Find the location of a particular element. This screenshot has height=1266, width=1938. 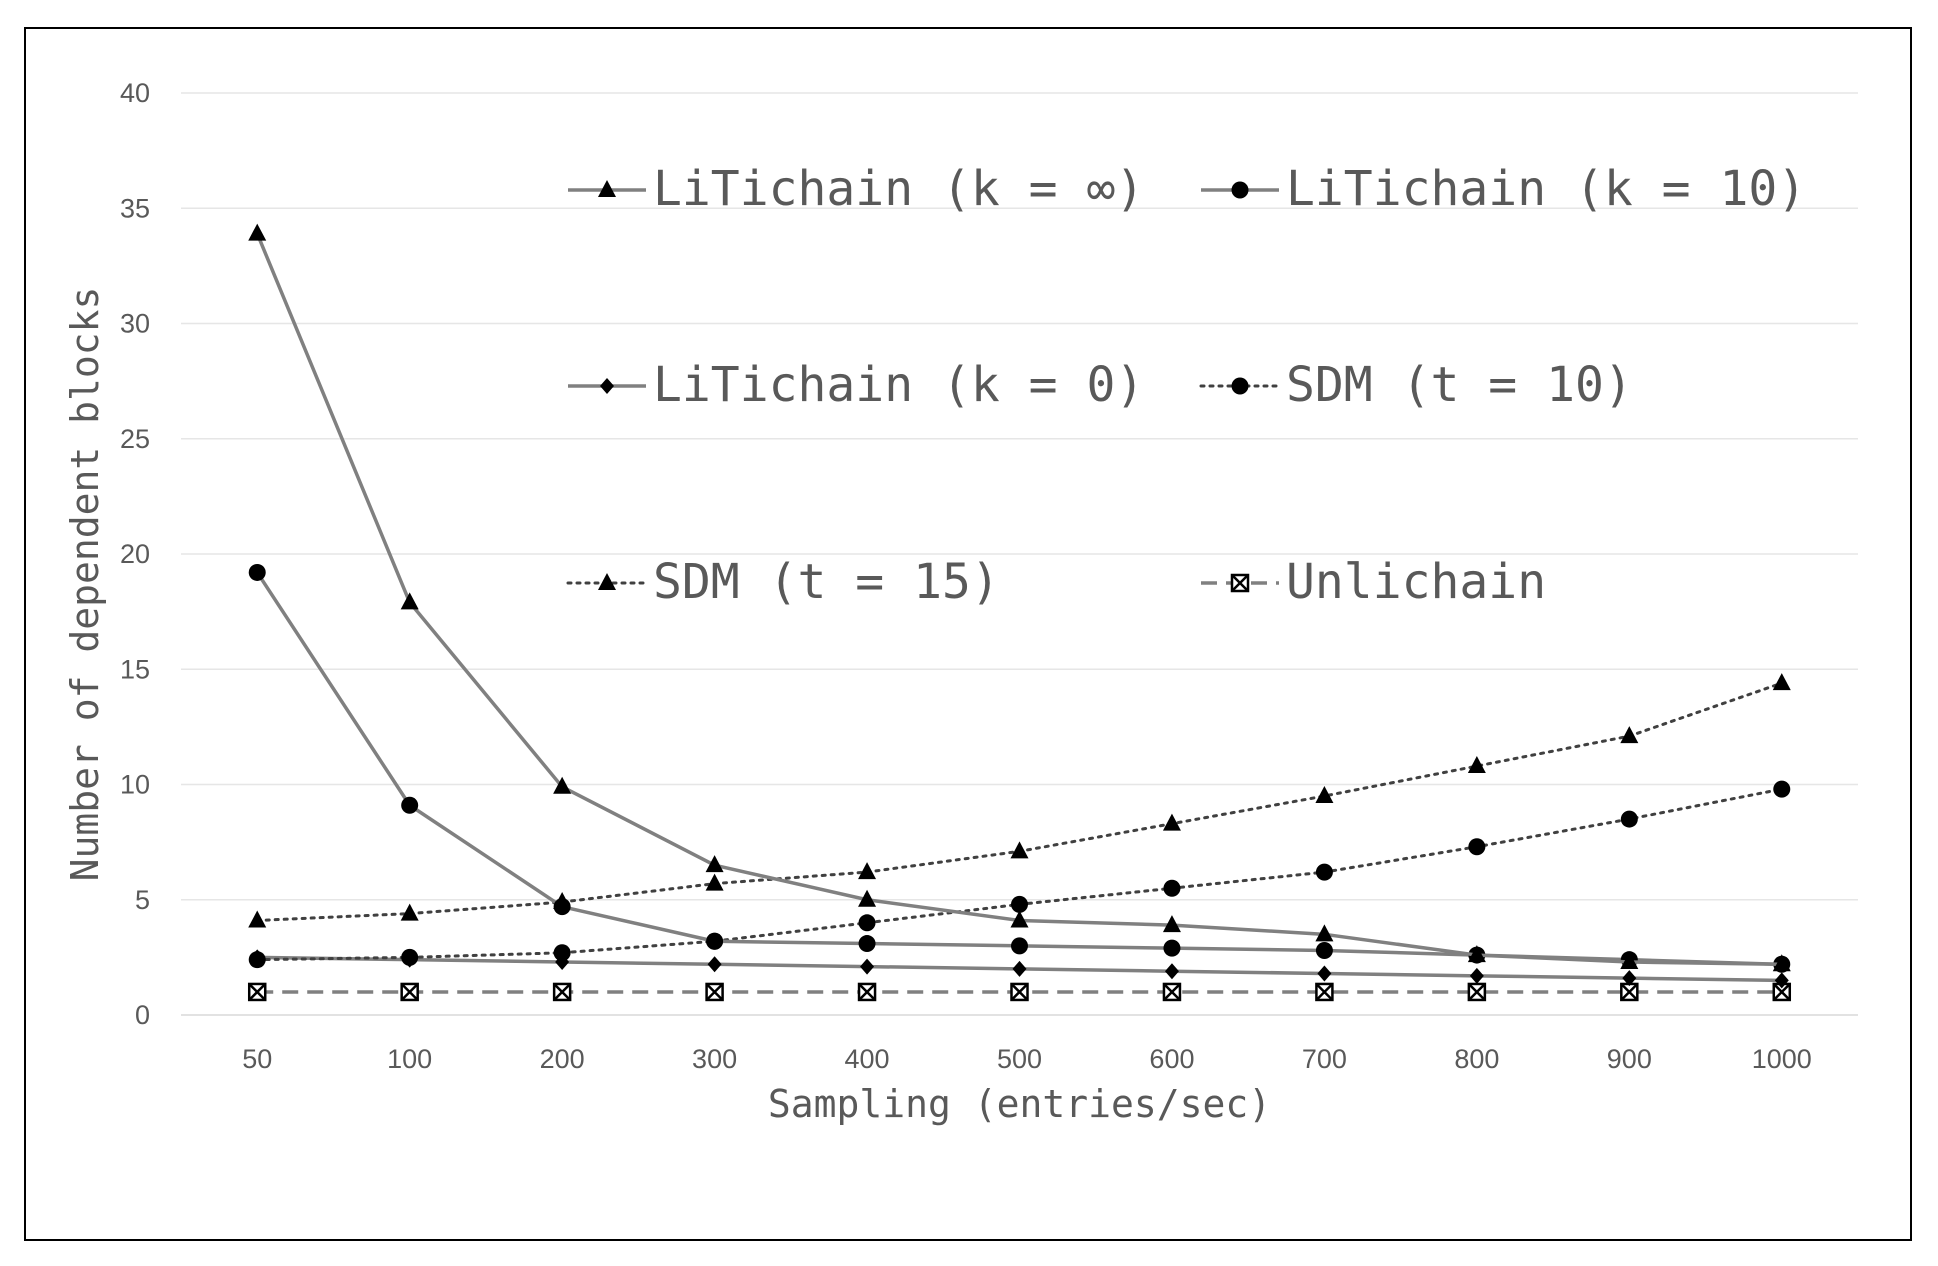

y-tick-label: 5 is located at coordinates (142, 900).